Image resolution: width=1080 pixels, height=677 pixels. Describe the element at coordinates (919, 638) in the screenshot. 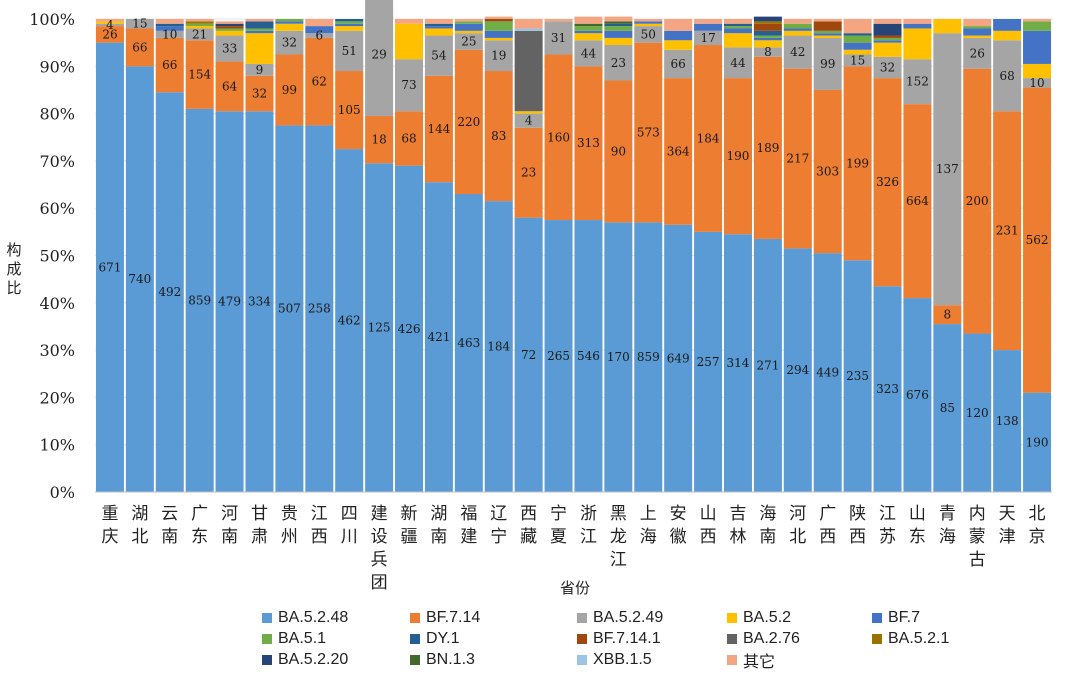

I see `legend-label: BA.5.2.1` at that location.